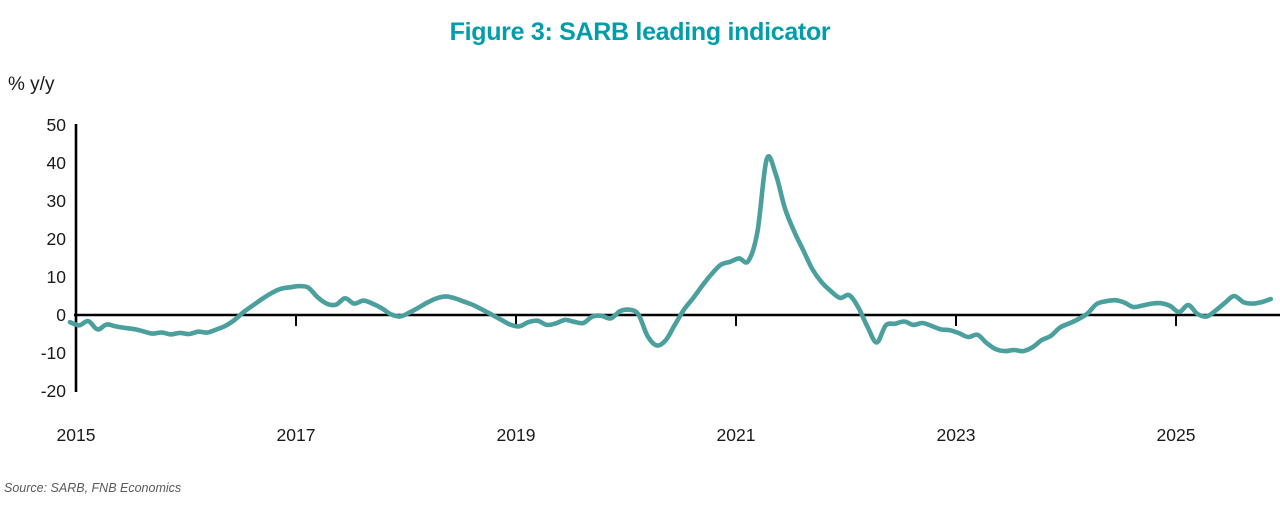  Describe the element at coordinates (57, 277) in the screenshot. I see `y-tick-label: 10` at that location.